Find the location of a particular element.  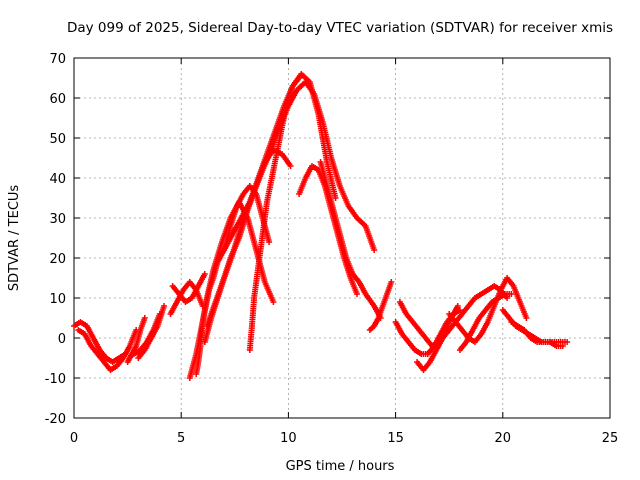

x-tick-label: 10 is located at coordinates (288, 438).